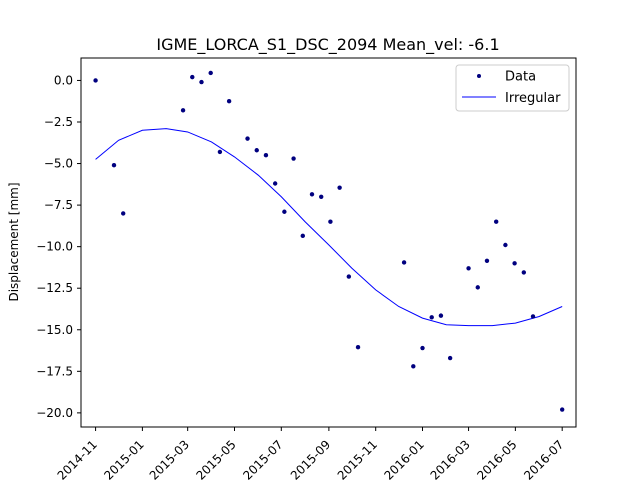 This screenshot has height=480, width=640. I want to click on x-tick-label: 2015-01, so click(123, 458).